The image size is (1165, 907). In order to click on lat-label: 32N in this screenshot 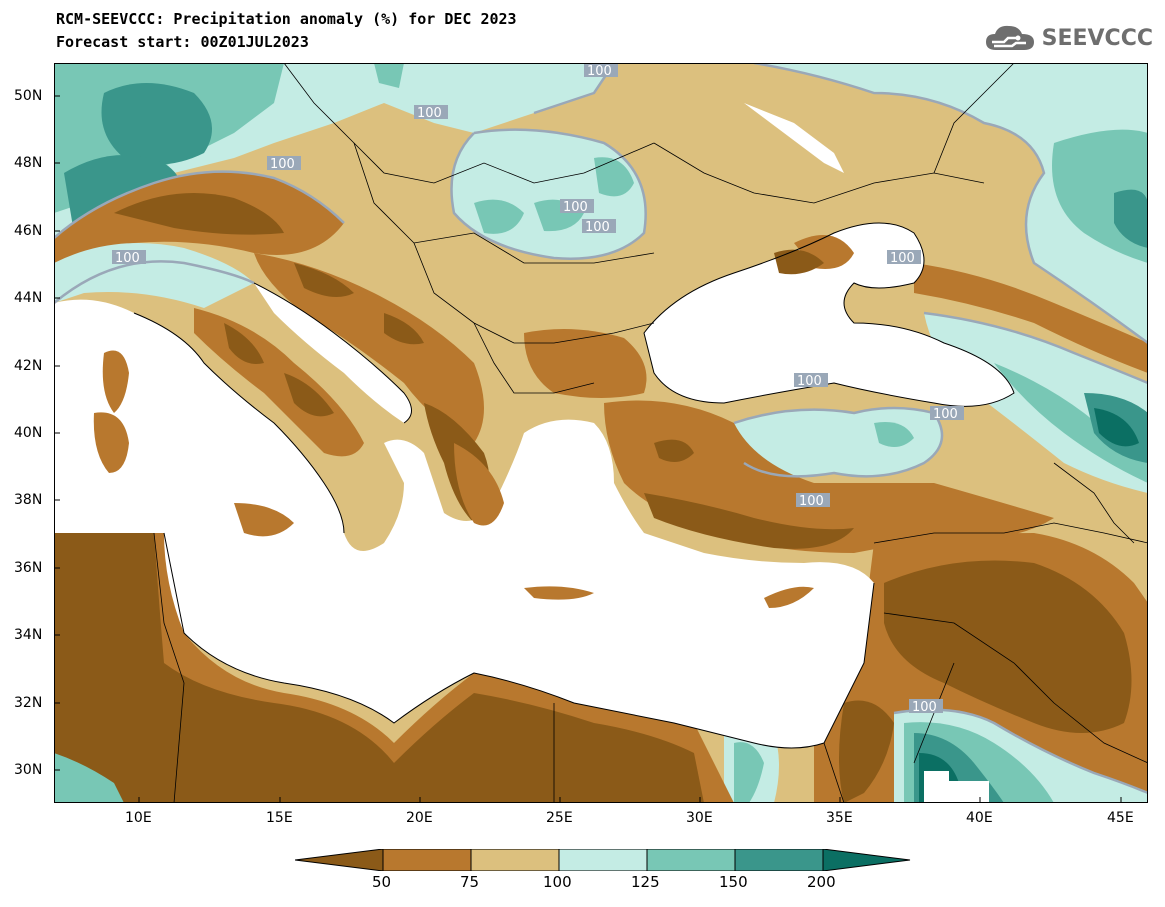, I will do `click(28, 703)`.